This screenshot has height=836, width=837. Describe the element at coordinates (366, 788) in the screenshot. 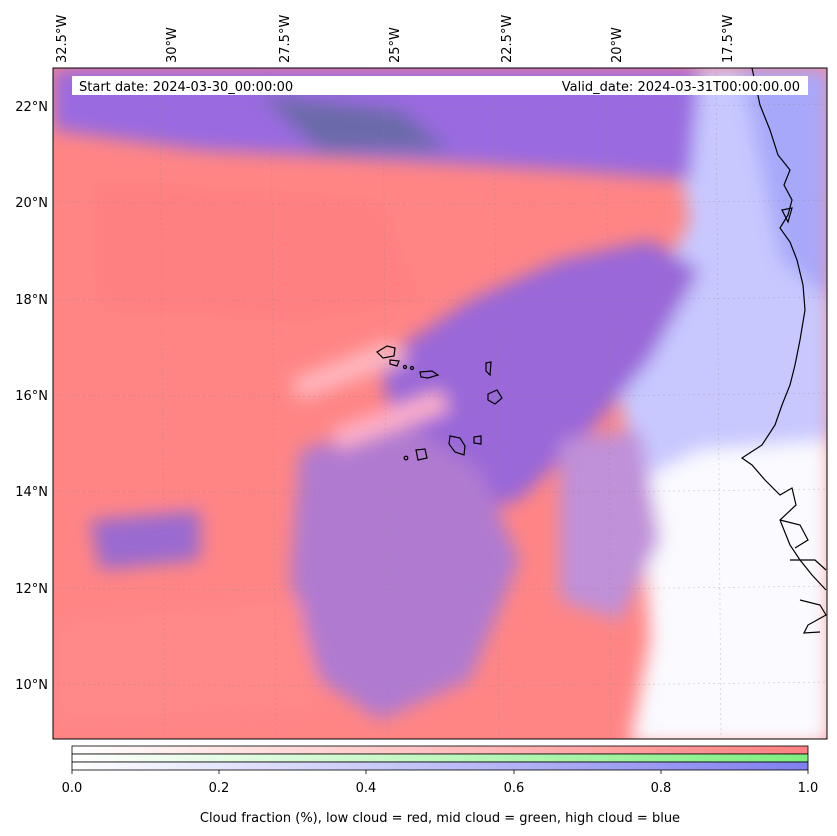

I see `colorbar-tick: 0.4` at that location.